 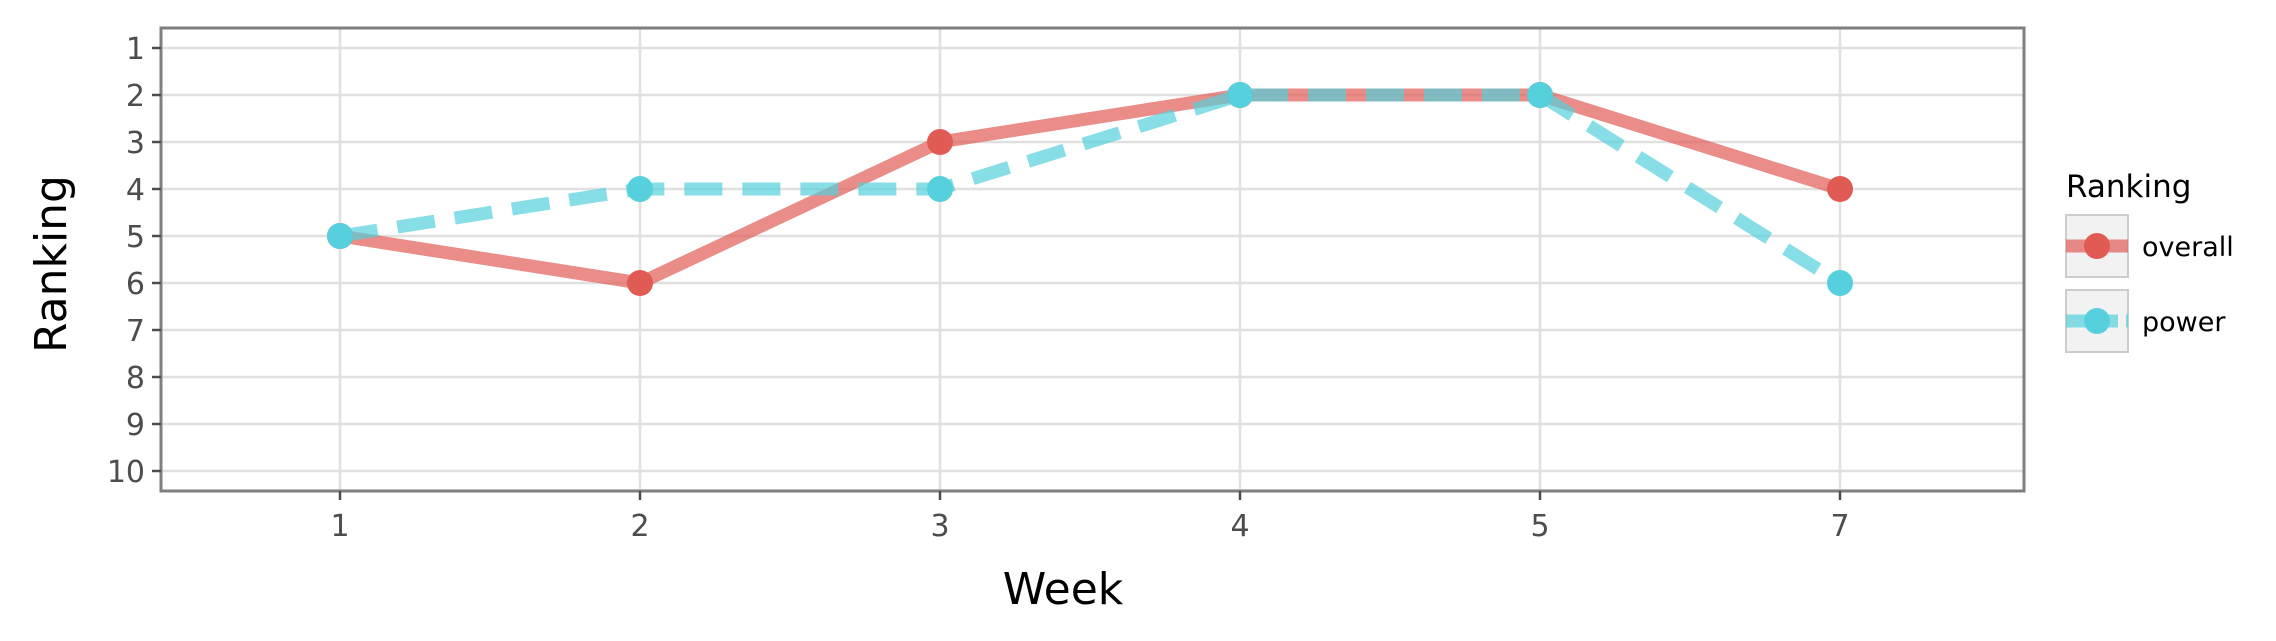 I want to click on y-tick-label: 5, so click(x=135, y=237).